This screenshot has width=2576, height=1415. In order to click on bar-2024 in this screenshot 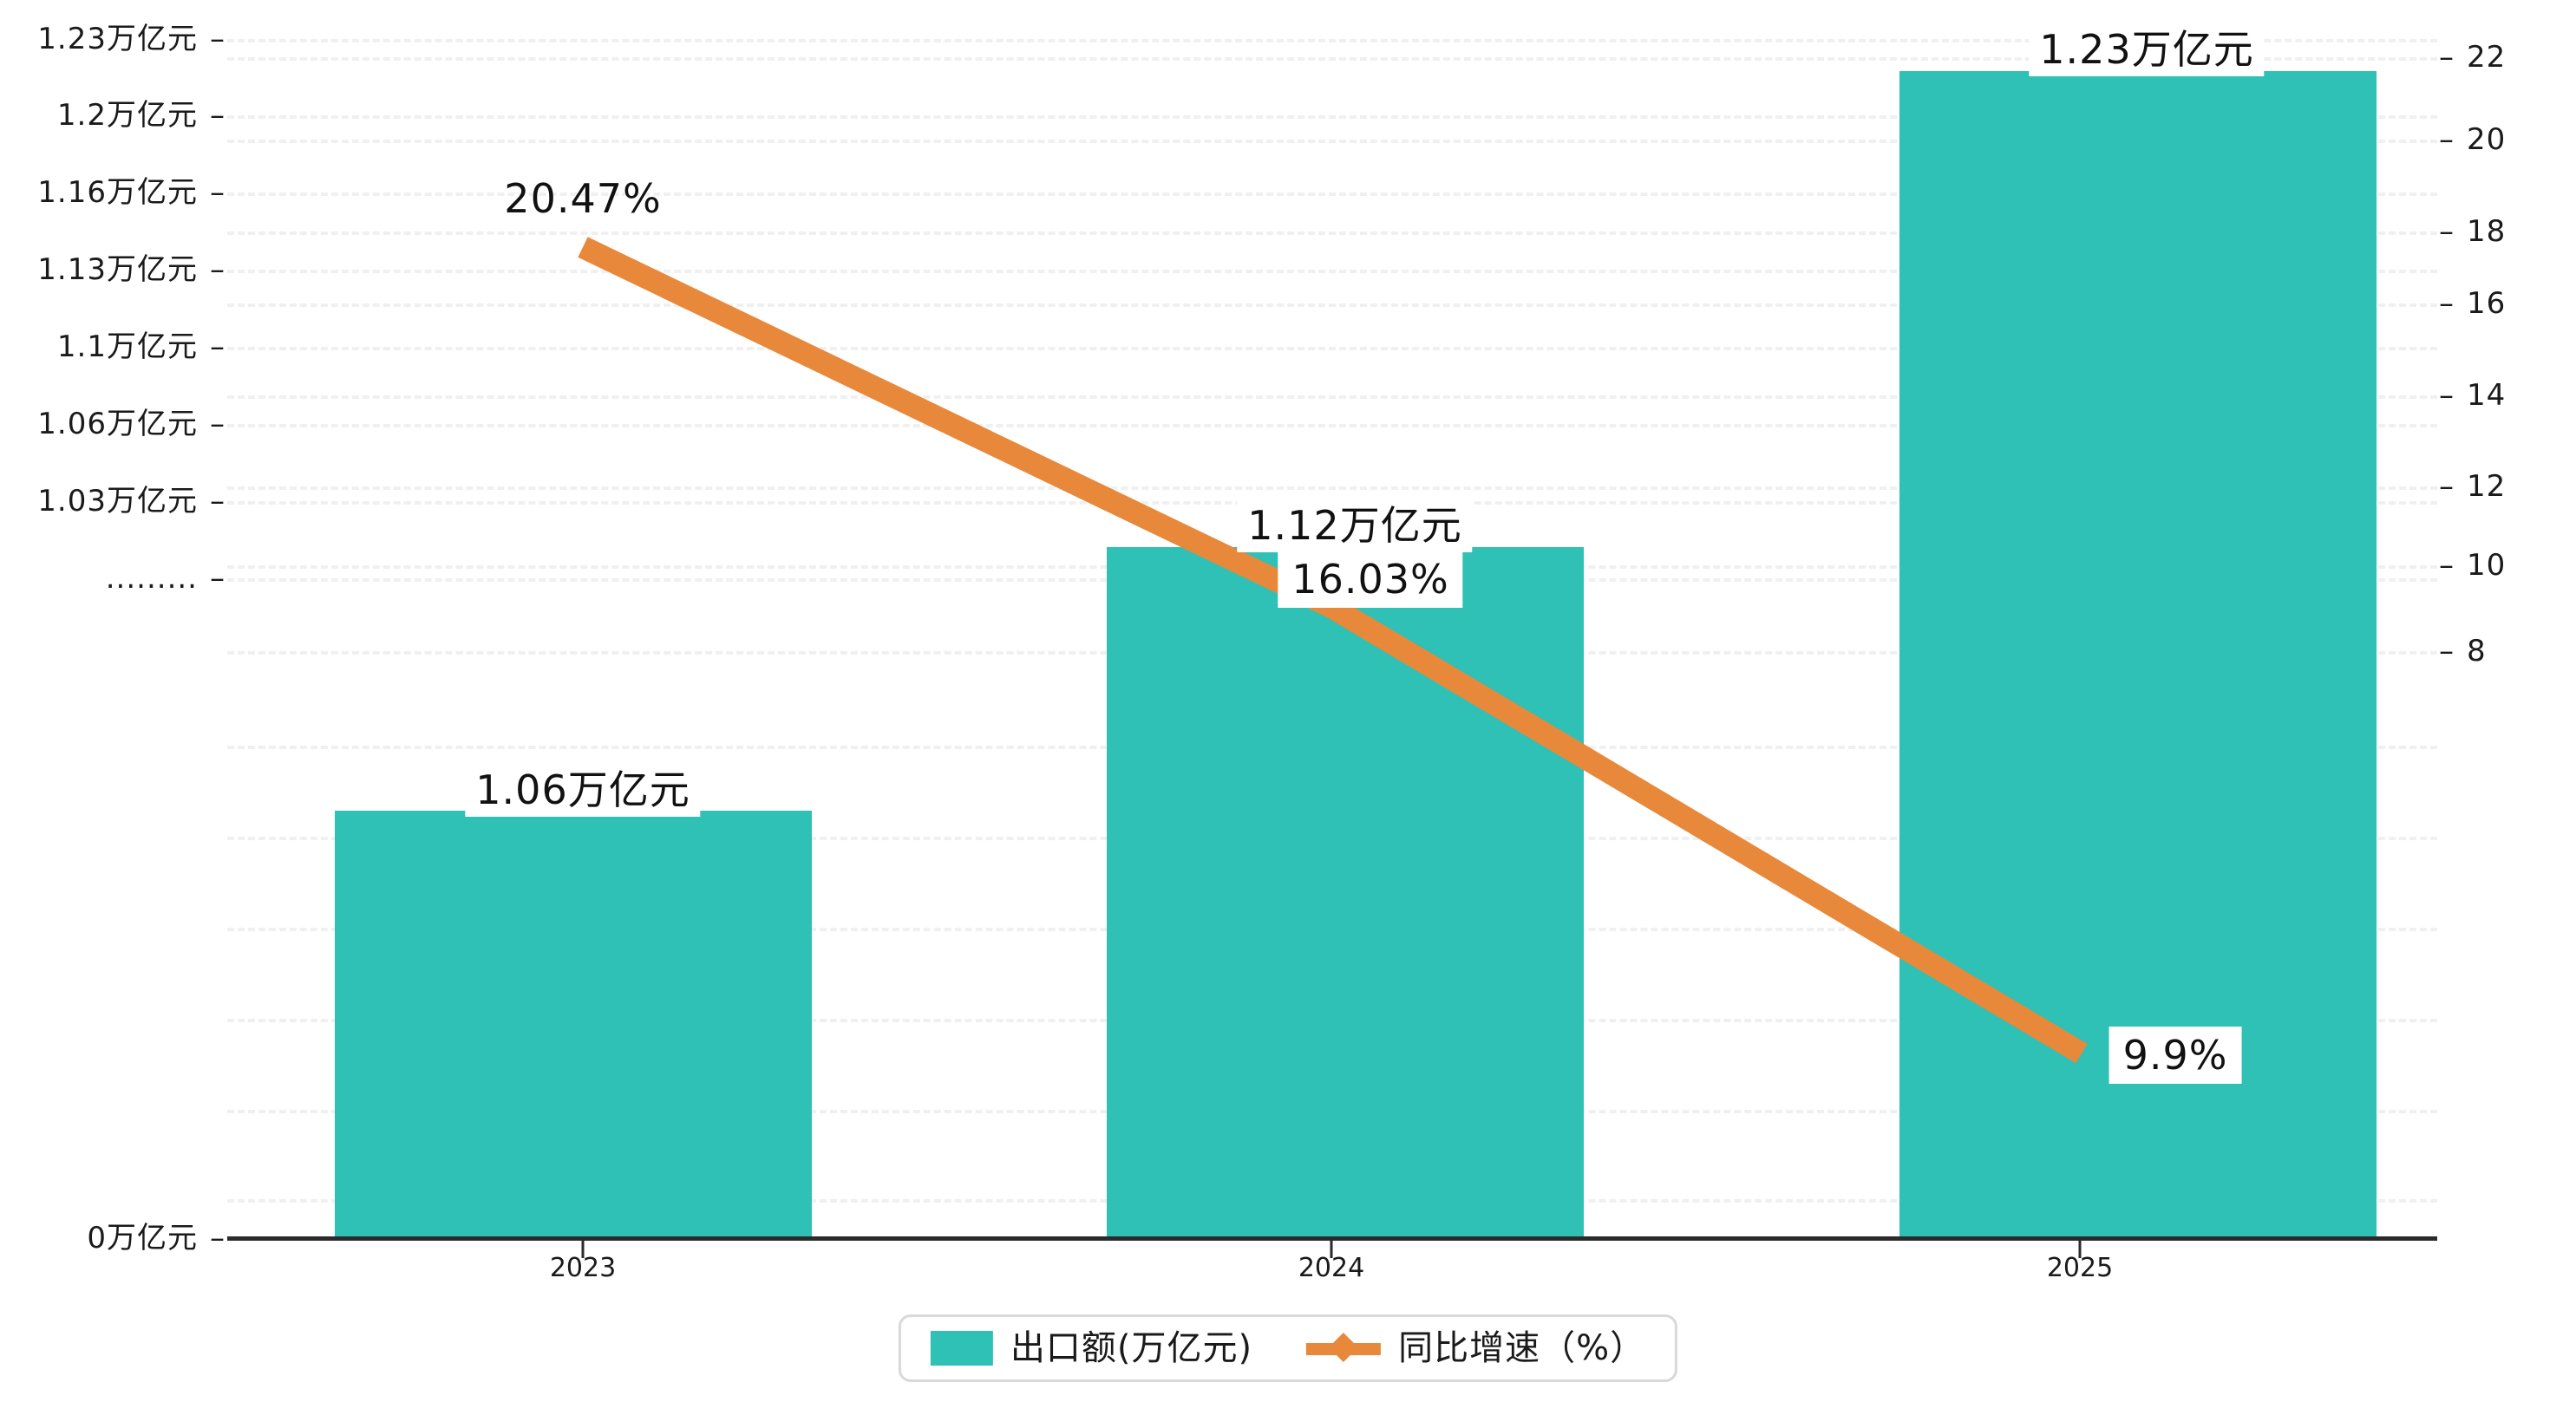, I will do `click(1345, 892)`.